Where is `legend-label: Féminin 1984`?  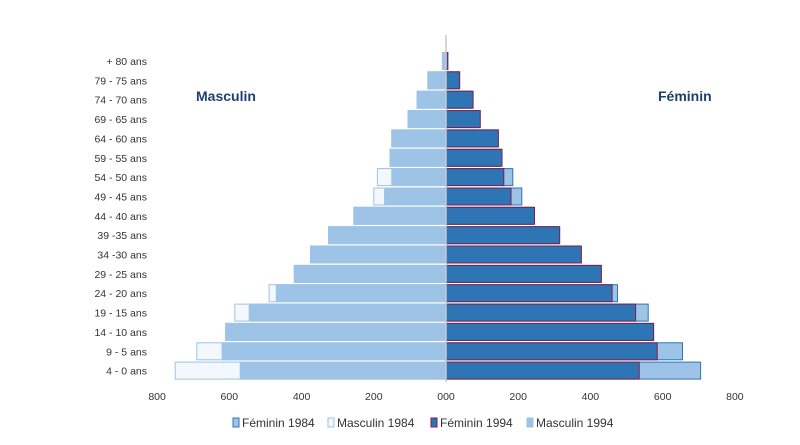
legend-label: Féminin 1984 is located at coordinates (278, 423).